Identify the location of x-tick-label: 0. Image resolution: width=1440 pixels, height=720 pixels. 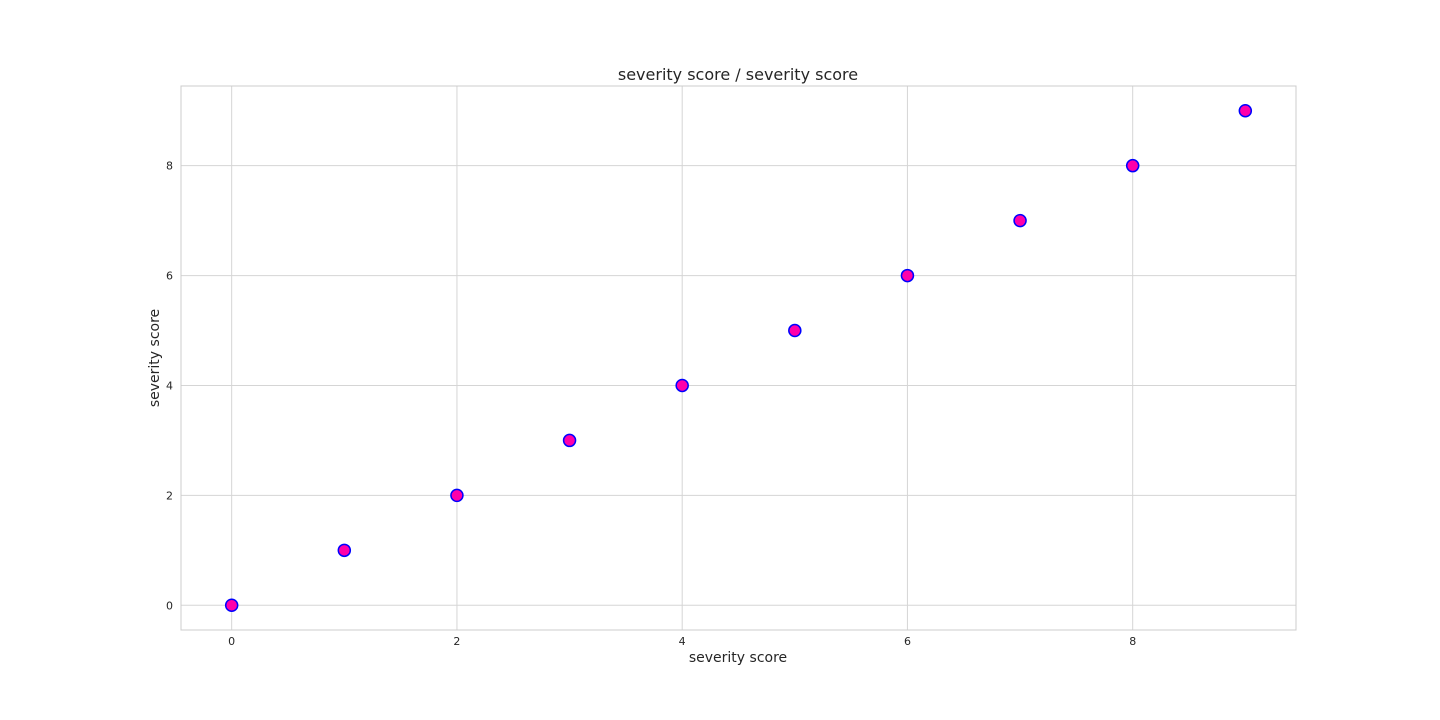
(231, 641).